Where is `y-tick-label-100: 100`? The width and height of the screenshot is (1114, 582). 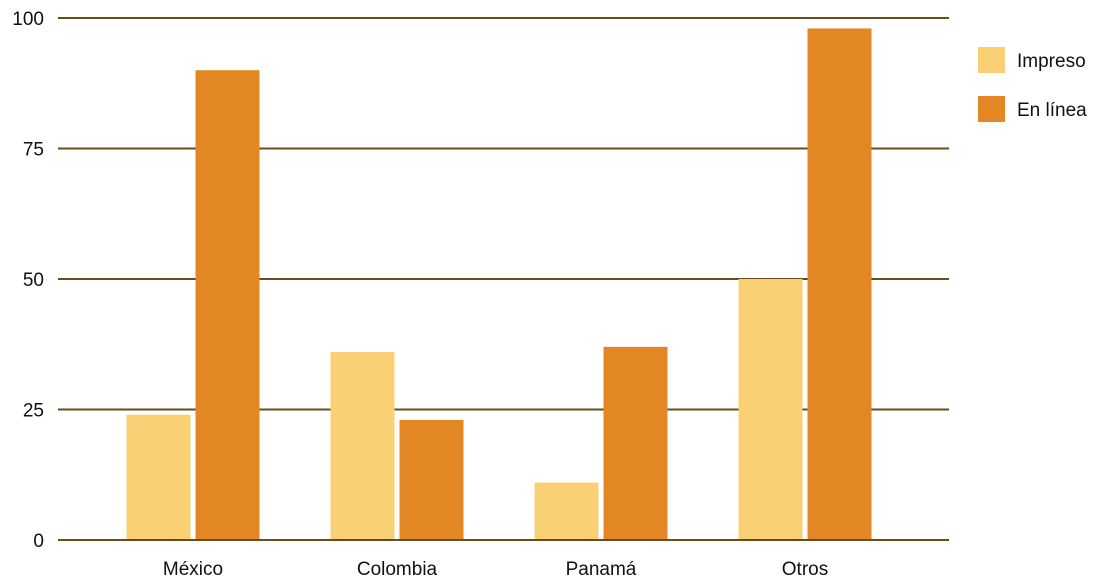
y-tick-label-100: 100 is located at coordinates (28, 19).